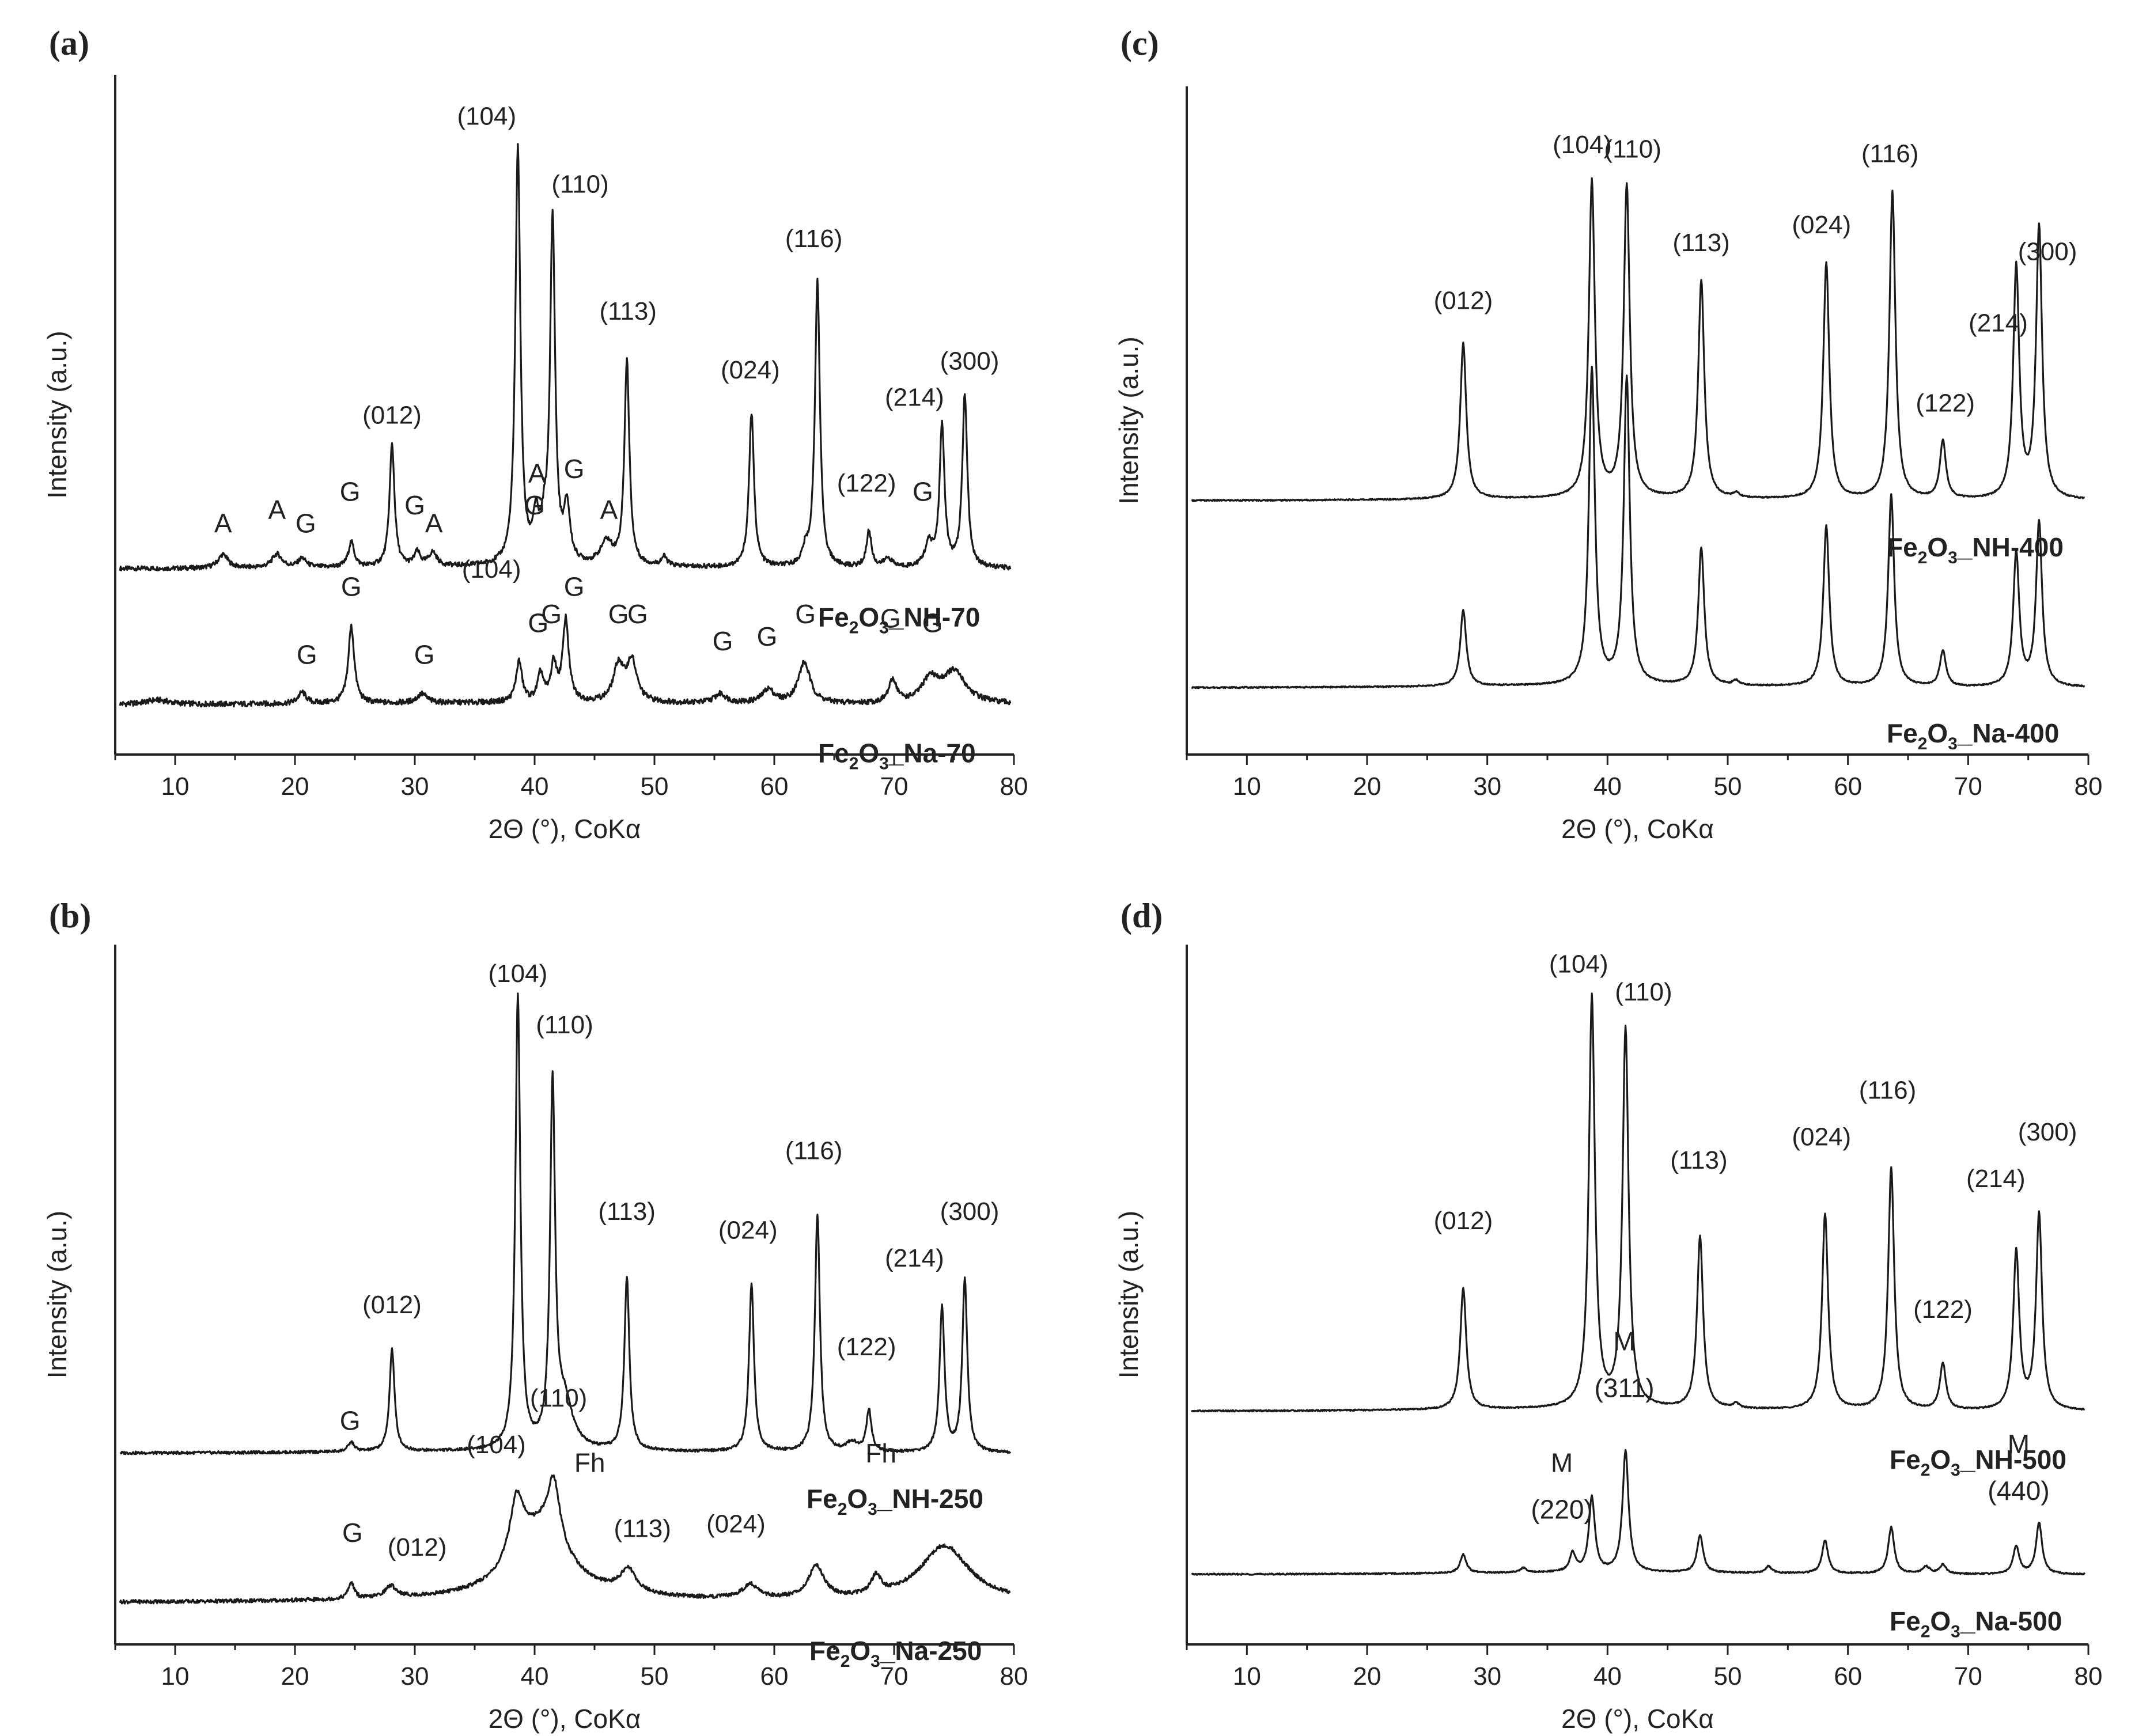 The width and height of the screenshot is (2150, 1736). I want to click on sample-label: Fe2O3_Na-70, so click(897, 755).